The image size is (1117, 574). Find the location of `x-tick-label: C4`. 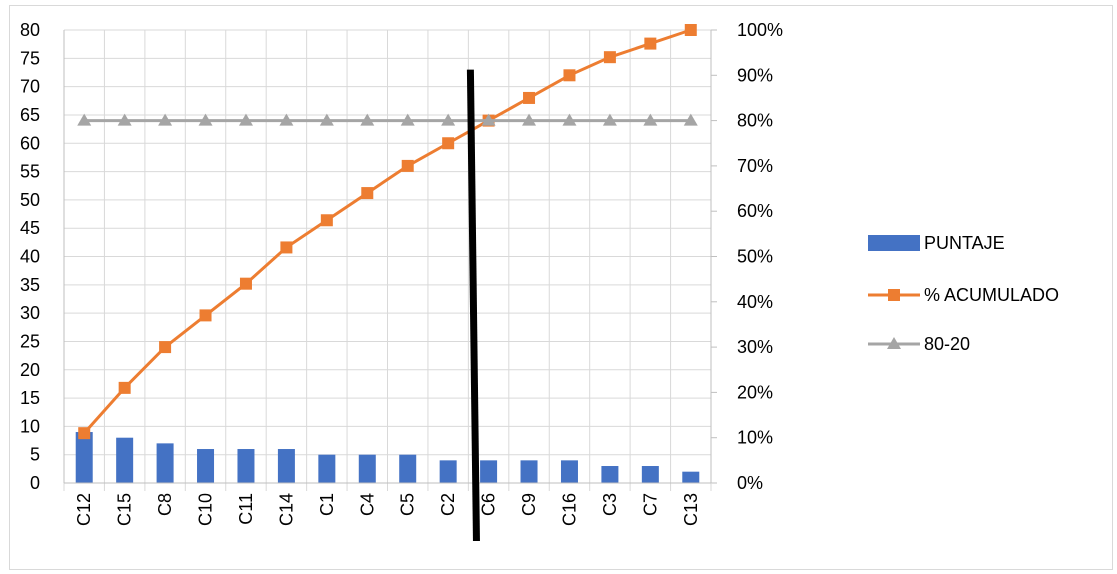

x-tick-label: C4 is located at coordinates (367, 504).